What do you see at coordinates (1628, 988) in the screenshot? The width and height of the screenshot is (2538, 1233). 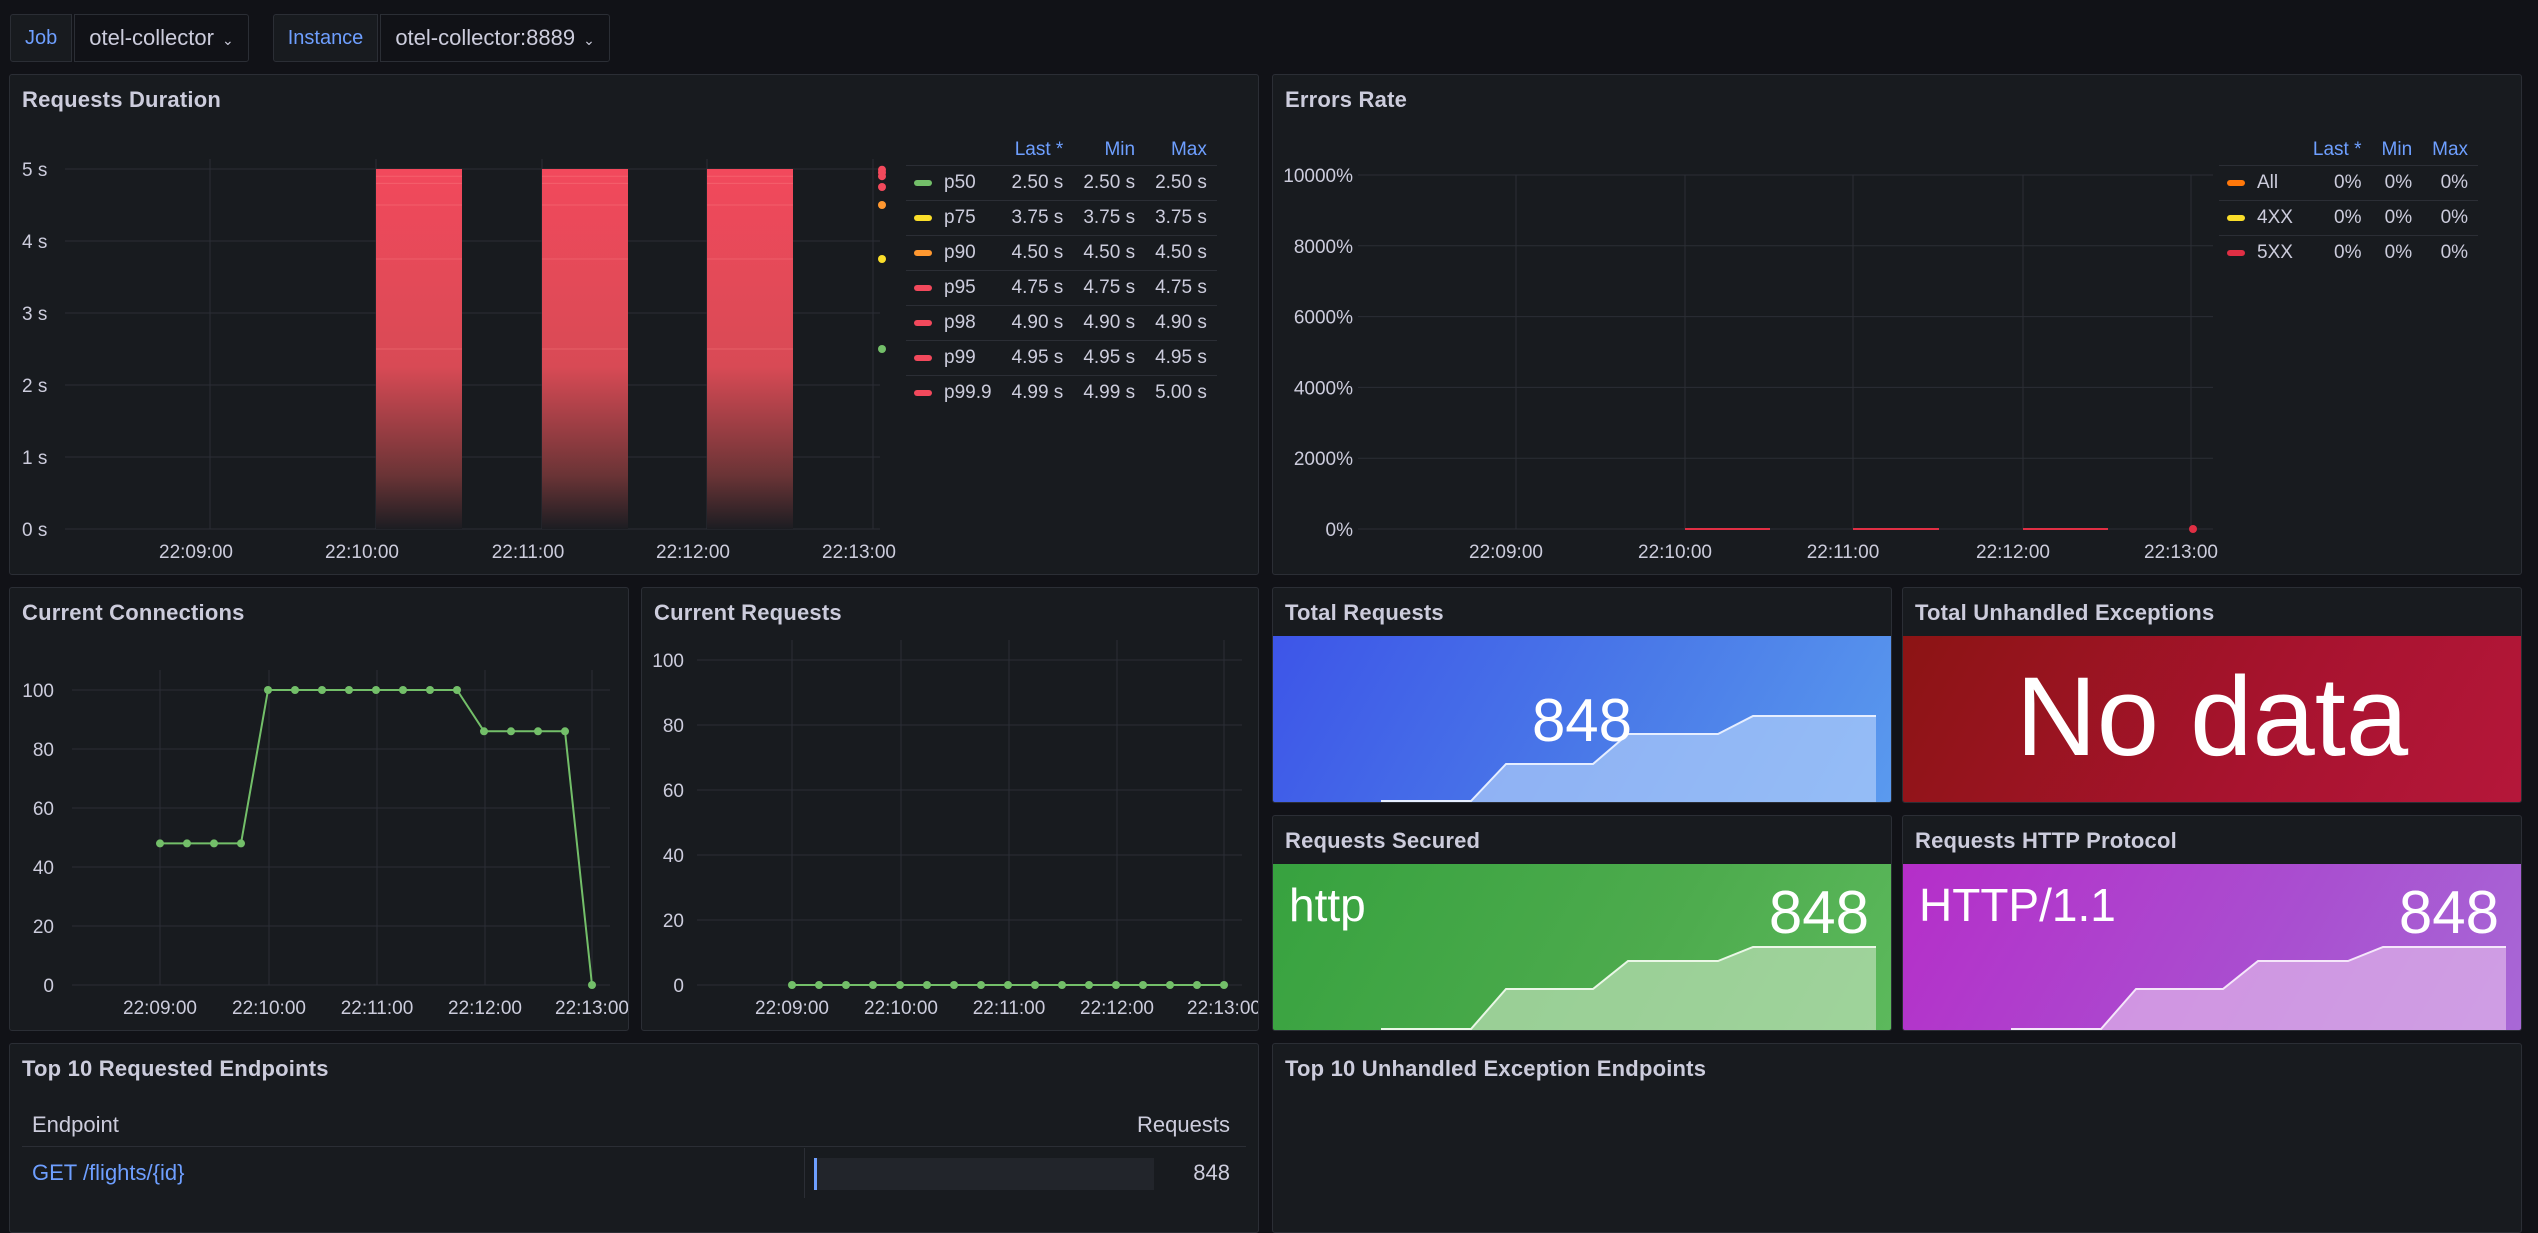 I see `stat-sparkline` at bounding box center [1628, 988].